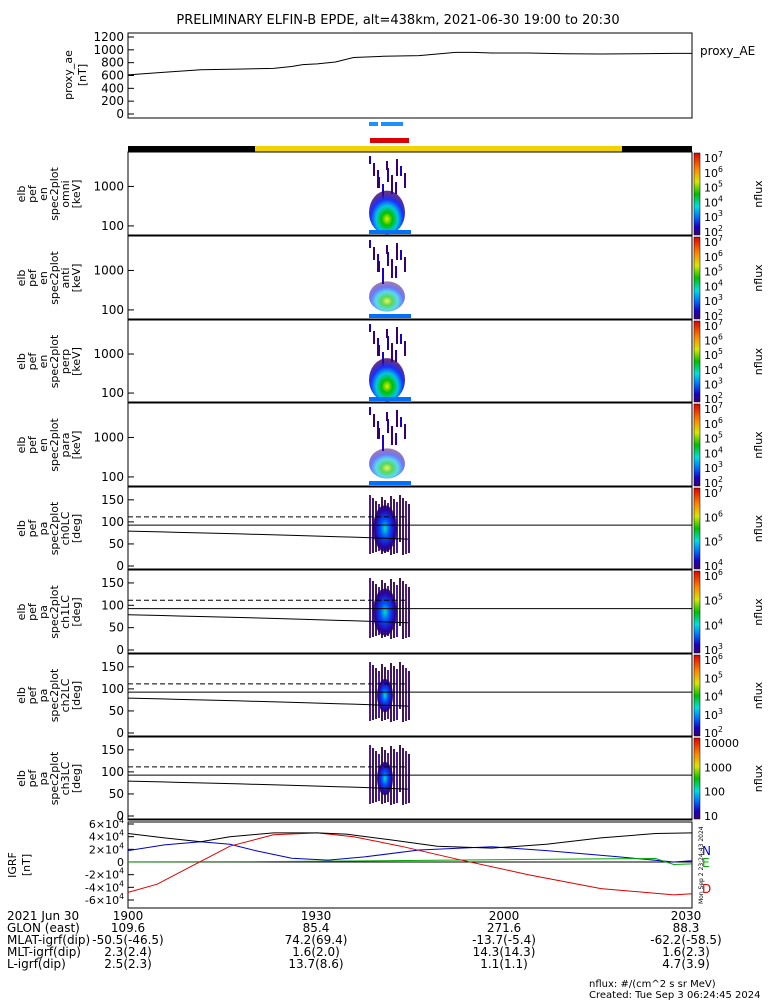 The height and width of the screenshot is (1000, 775). Describe the element at coordinates (108, 437) in the screenshot. I see `panel-4-ytick-1000: 1000` at that location.